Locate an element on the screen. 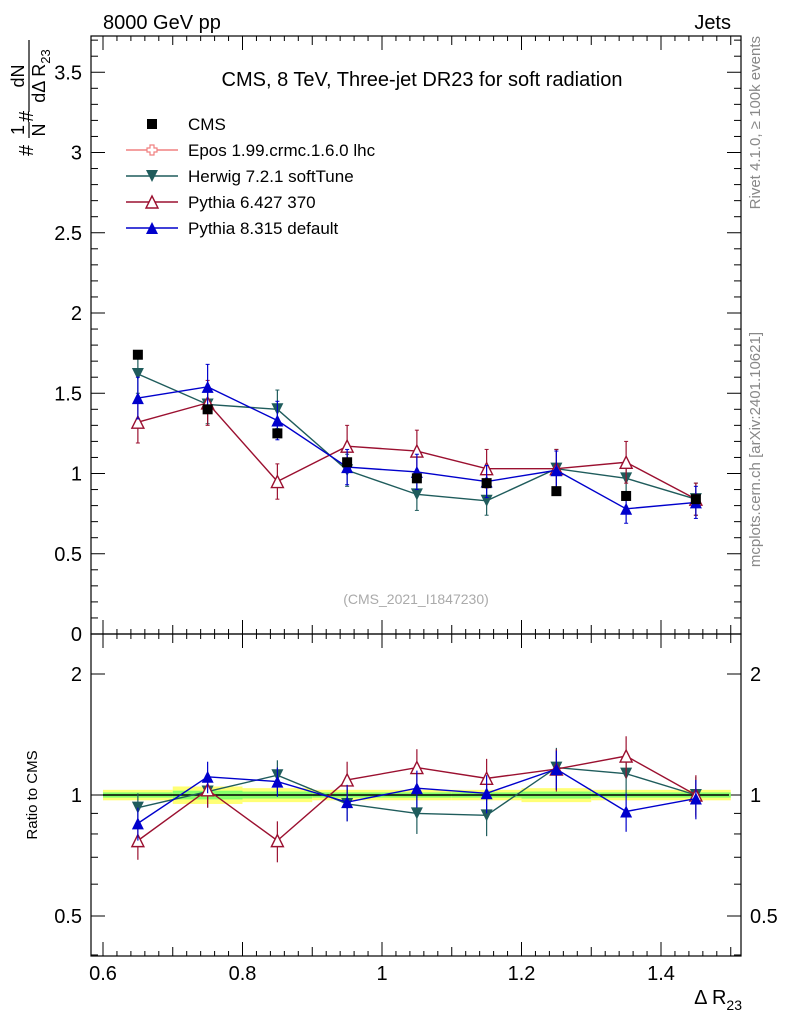  y-label-den-2: dΔ R23 is located at coordinates (41, 76).